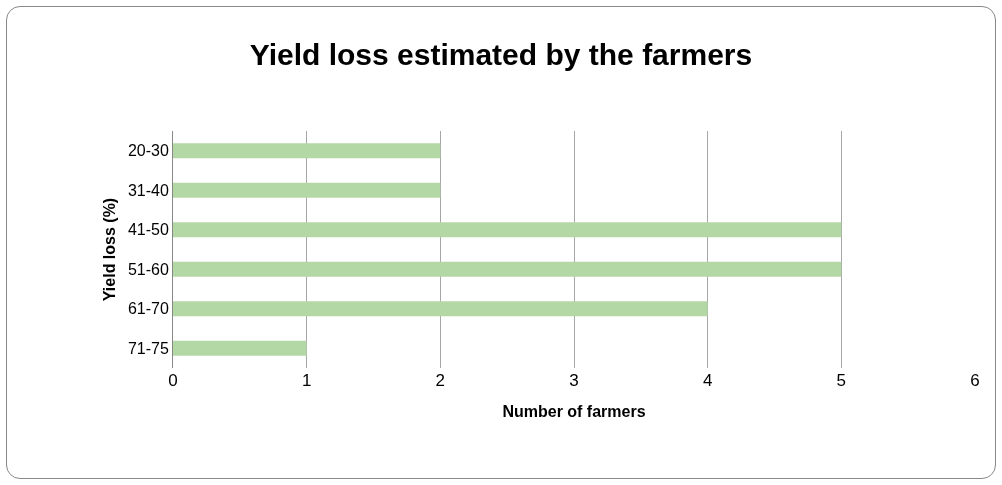 The image size is (1002, 485). Describe the element at coordinates (148, 269) in the screenshot. I see `y-tick-label: 51-60` at that location.